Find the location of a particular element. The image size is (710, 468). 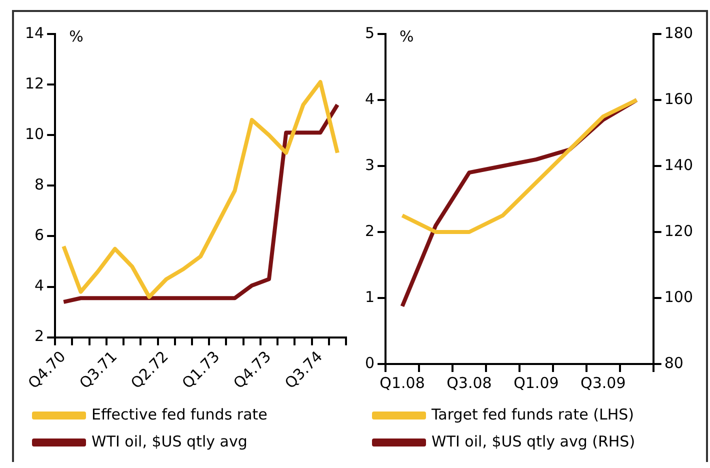

x-tick-label: Q1.09 is located at coordinates (536, 383).